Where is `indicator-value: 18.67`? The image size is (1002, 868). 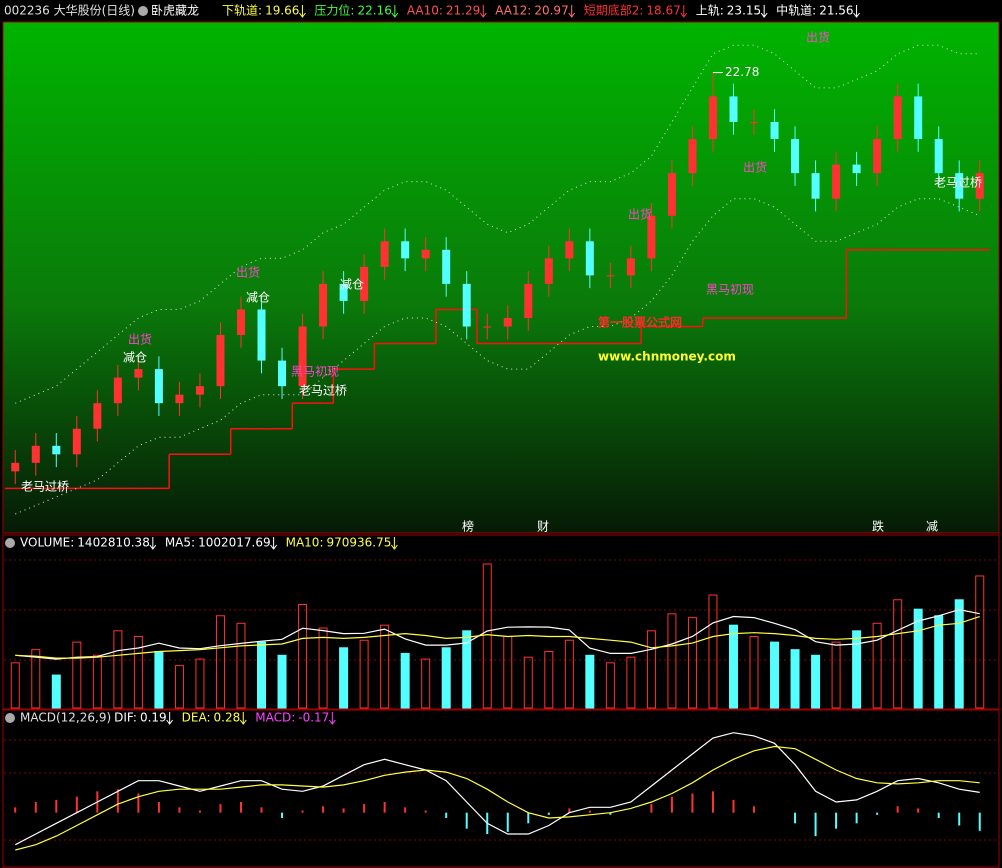
indicator-value: 18.67 is located at coordinates (663, 11).